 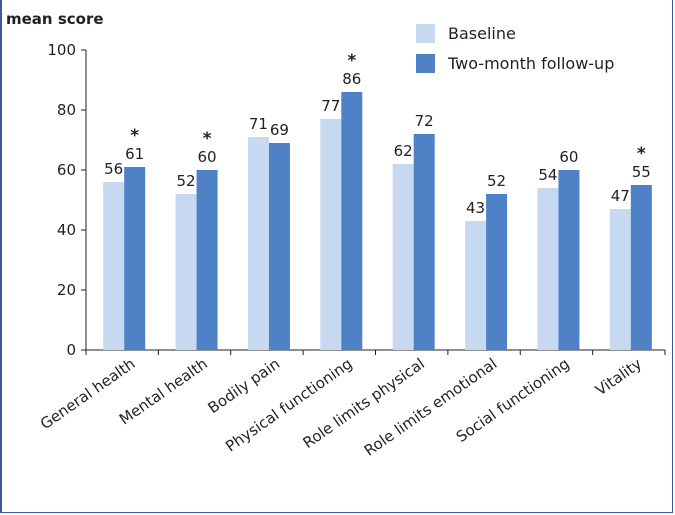 What do you see at coordinates (71, 350) in the screenshot?
I see `y-tick-label: 0` at bounding box center [71, 350].